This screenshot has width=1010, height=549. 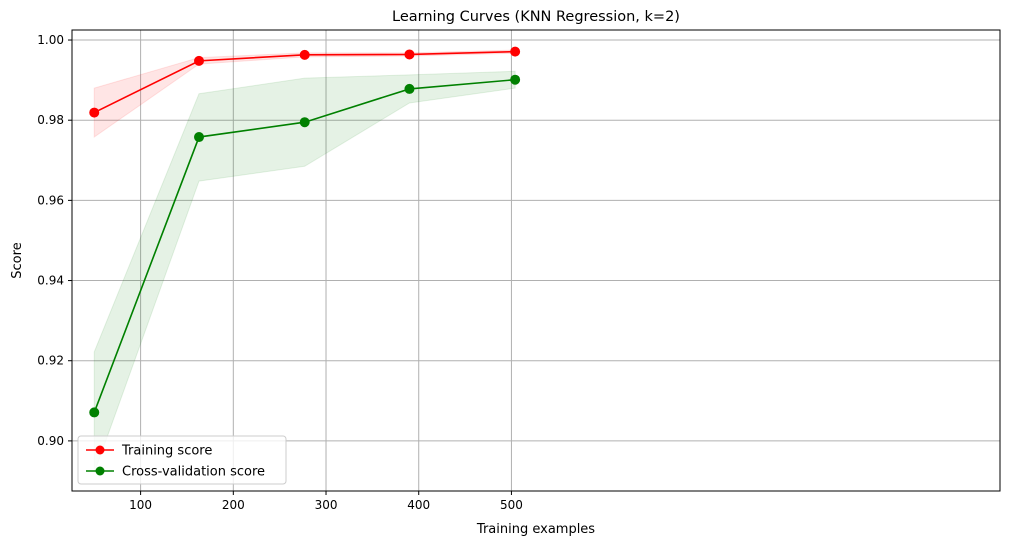 I want to click on y-tick-label: 0.92, so click(x=50, y=361).